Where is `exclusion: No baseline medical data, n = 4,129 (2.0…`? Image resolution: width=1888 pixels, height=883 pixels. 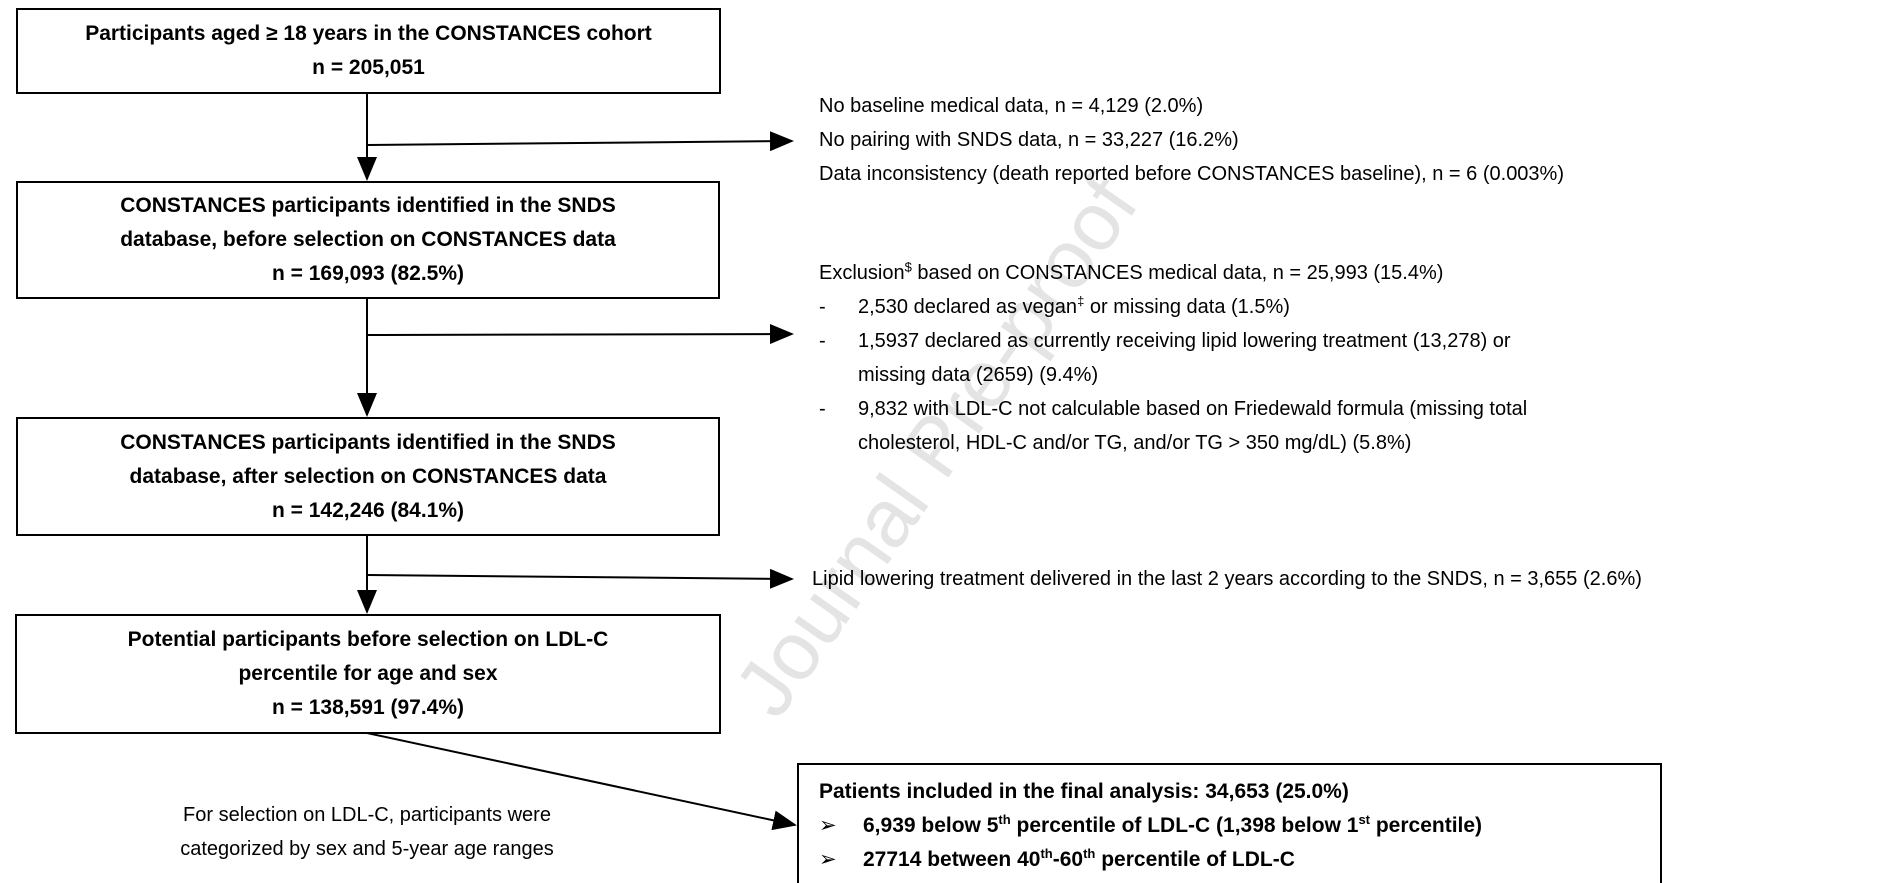
exclusion: No baseline medical data, n = 4,129 (2.0… is located at coordinates (1191, 140).